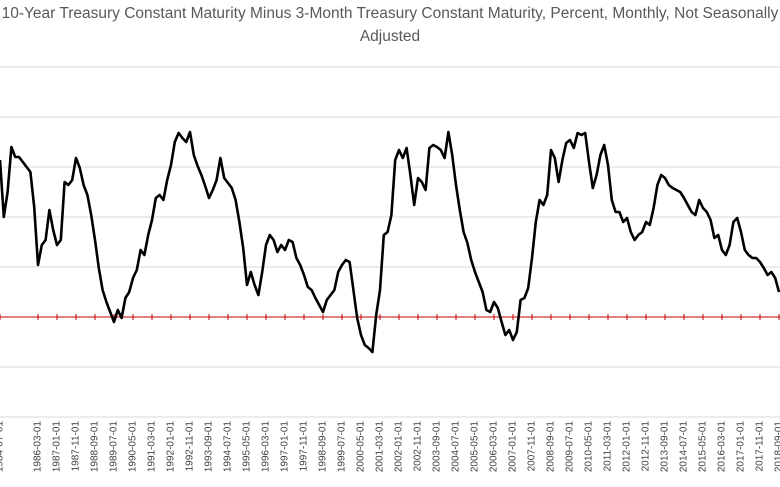 This screenshot has height=487, width=780. I want to click on x-tick-label: 1998-09-01, so click(323, 447).